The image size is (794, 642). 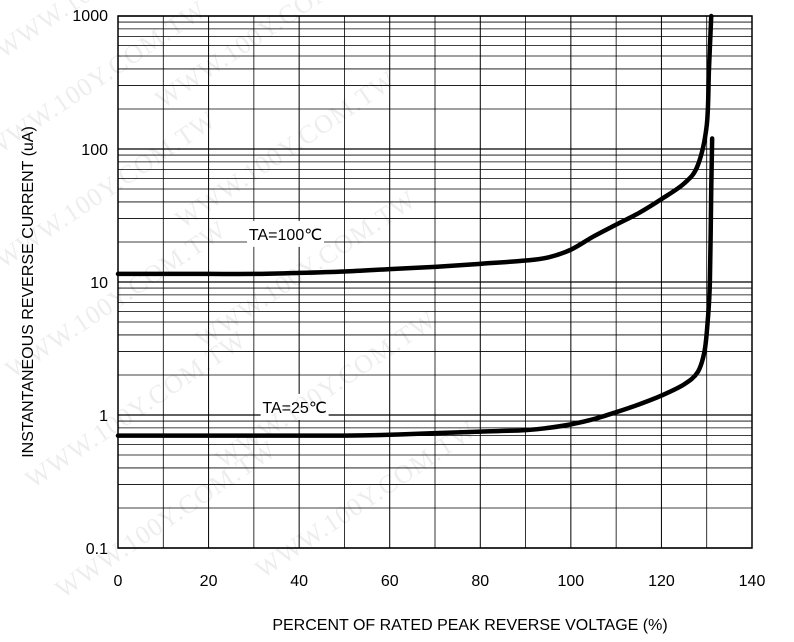 I want to click on y-tick-label: 1000, so click(x=90, y=16).